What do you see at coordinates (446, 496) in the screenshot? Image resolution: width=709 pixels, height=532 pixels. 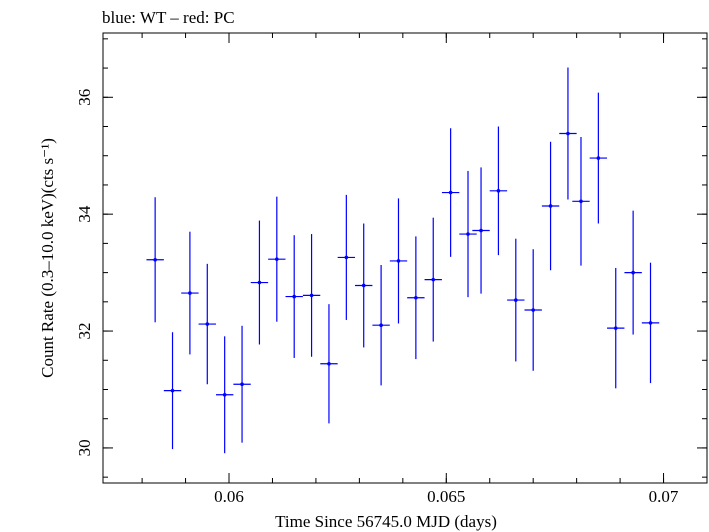 I see `x-tick-label: 0.065` at bounding box center [446, 496].